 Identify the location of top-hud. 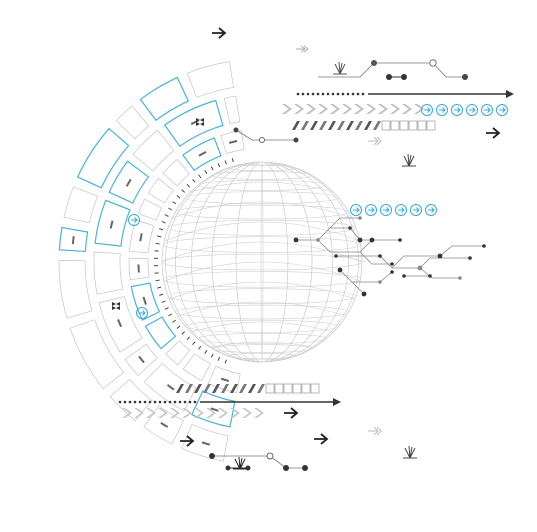
(373, 106).